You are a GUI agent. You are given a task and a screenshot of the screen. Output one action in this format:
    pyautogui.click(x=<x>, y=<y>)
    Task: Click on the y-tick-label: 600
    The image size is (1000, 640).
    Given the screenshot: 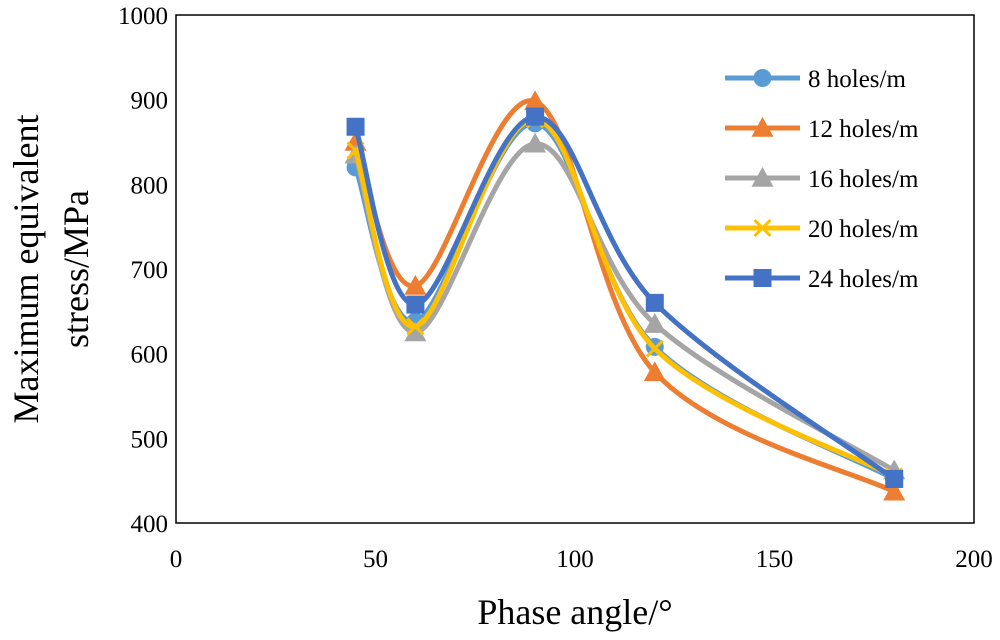 What is the action you would take?
    pyautogui.click(x=150, y=355)
    